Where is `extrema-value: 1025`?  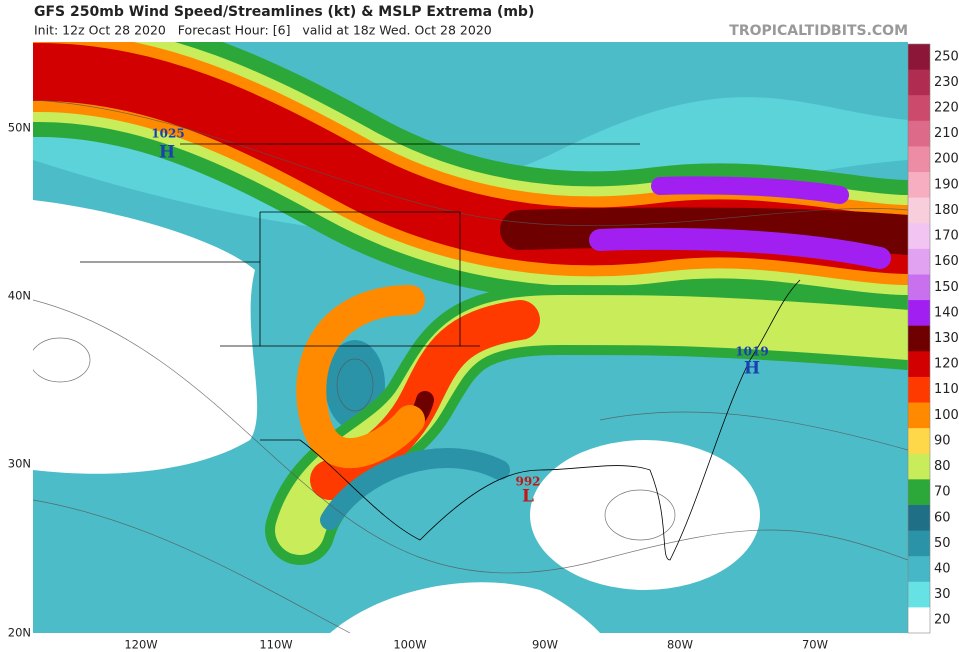 extrema-value: 1025 is located at coordinates (167, 134).